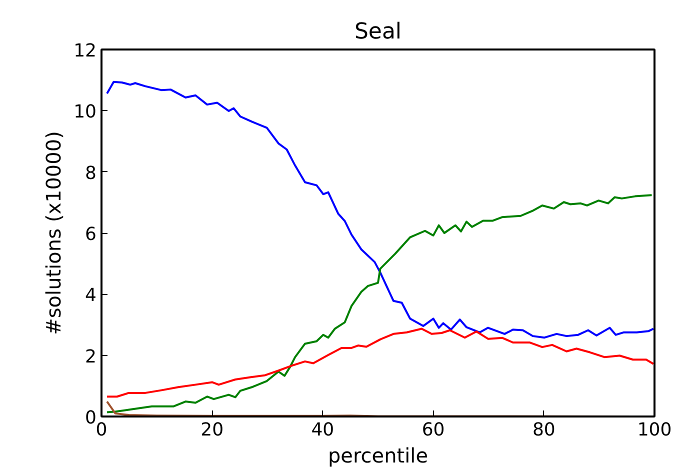 The height and width of the screenshot is (476, 684). I want to click on x-tick-label: 60, so click(433, 430).